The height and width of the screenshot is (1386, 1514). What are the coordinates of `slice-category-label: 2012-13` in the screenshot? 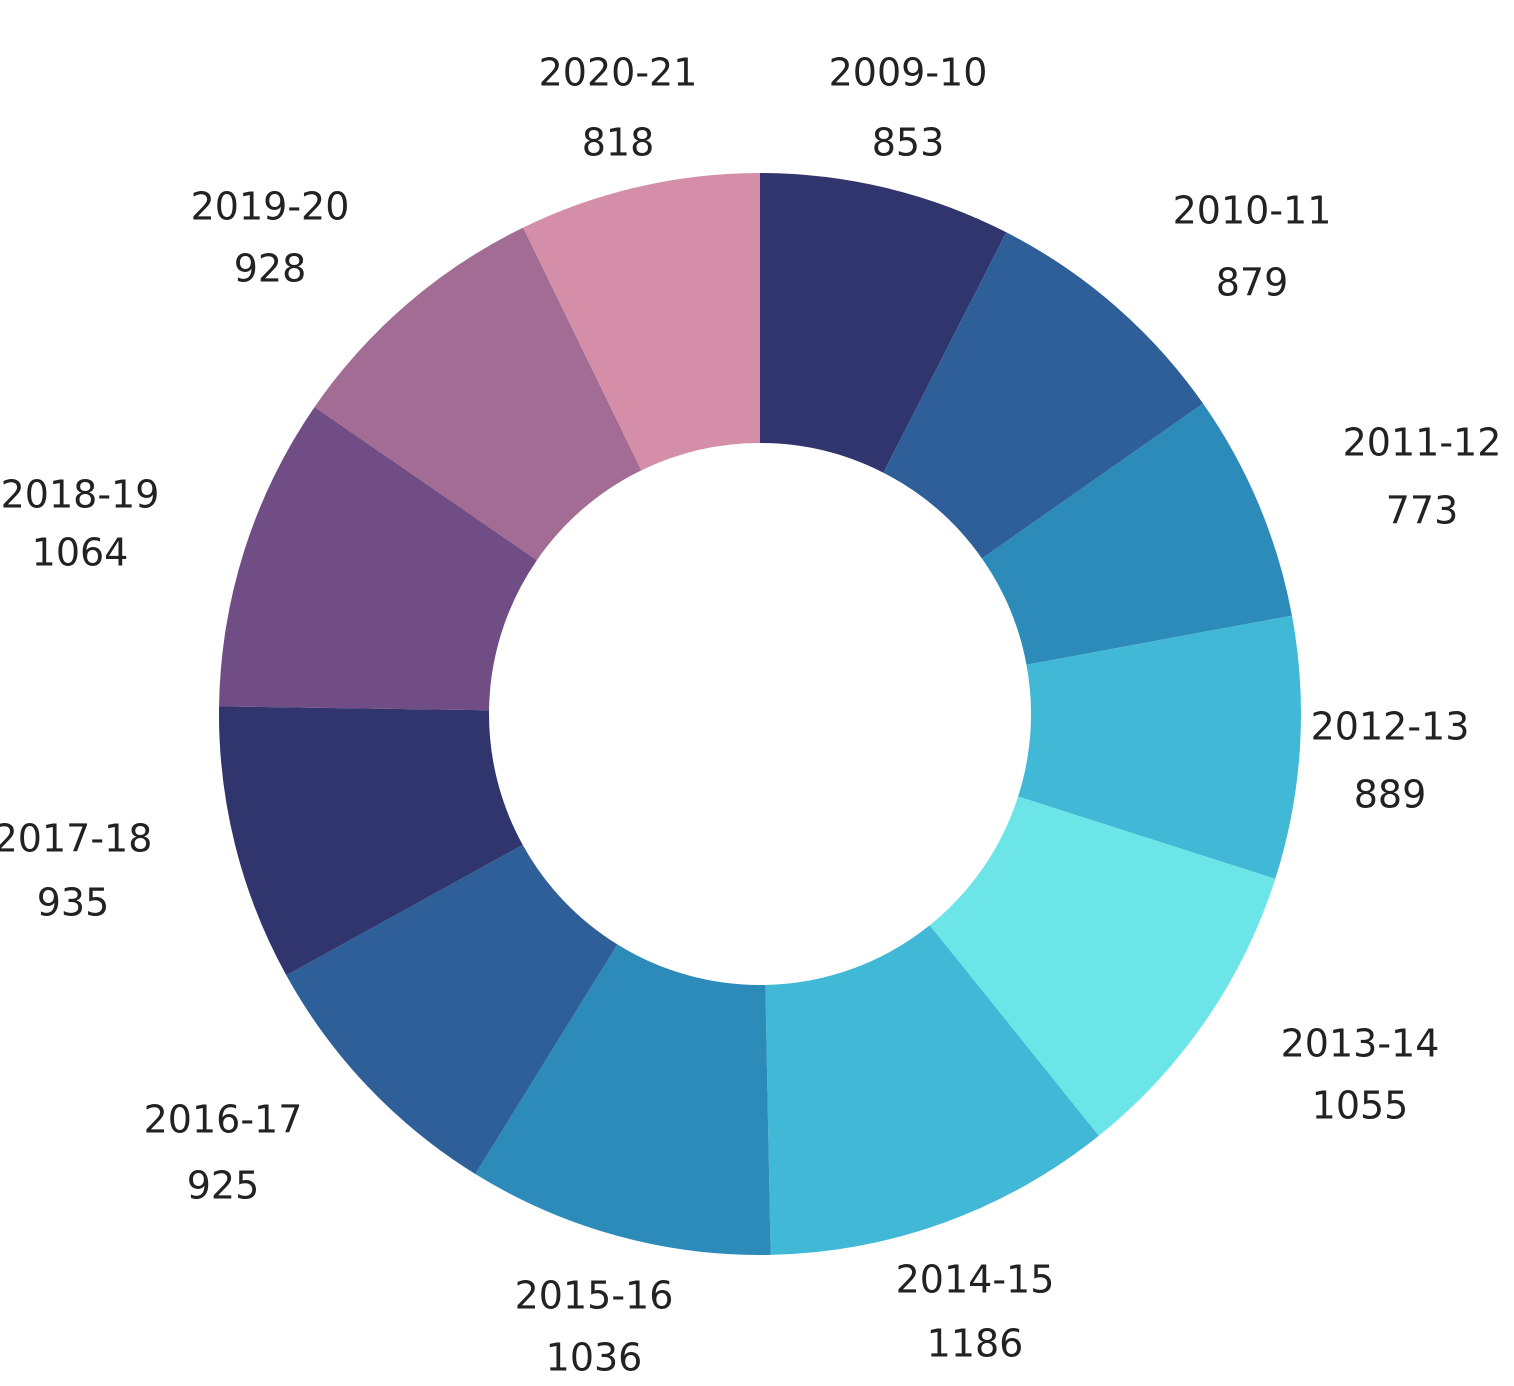 It's located at (1390, 727).